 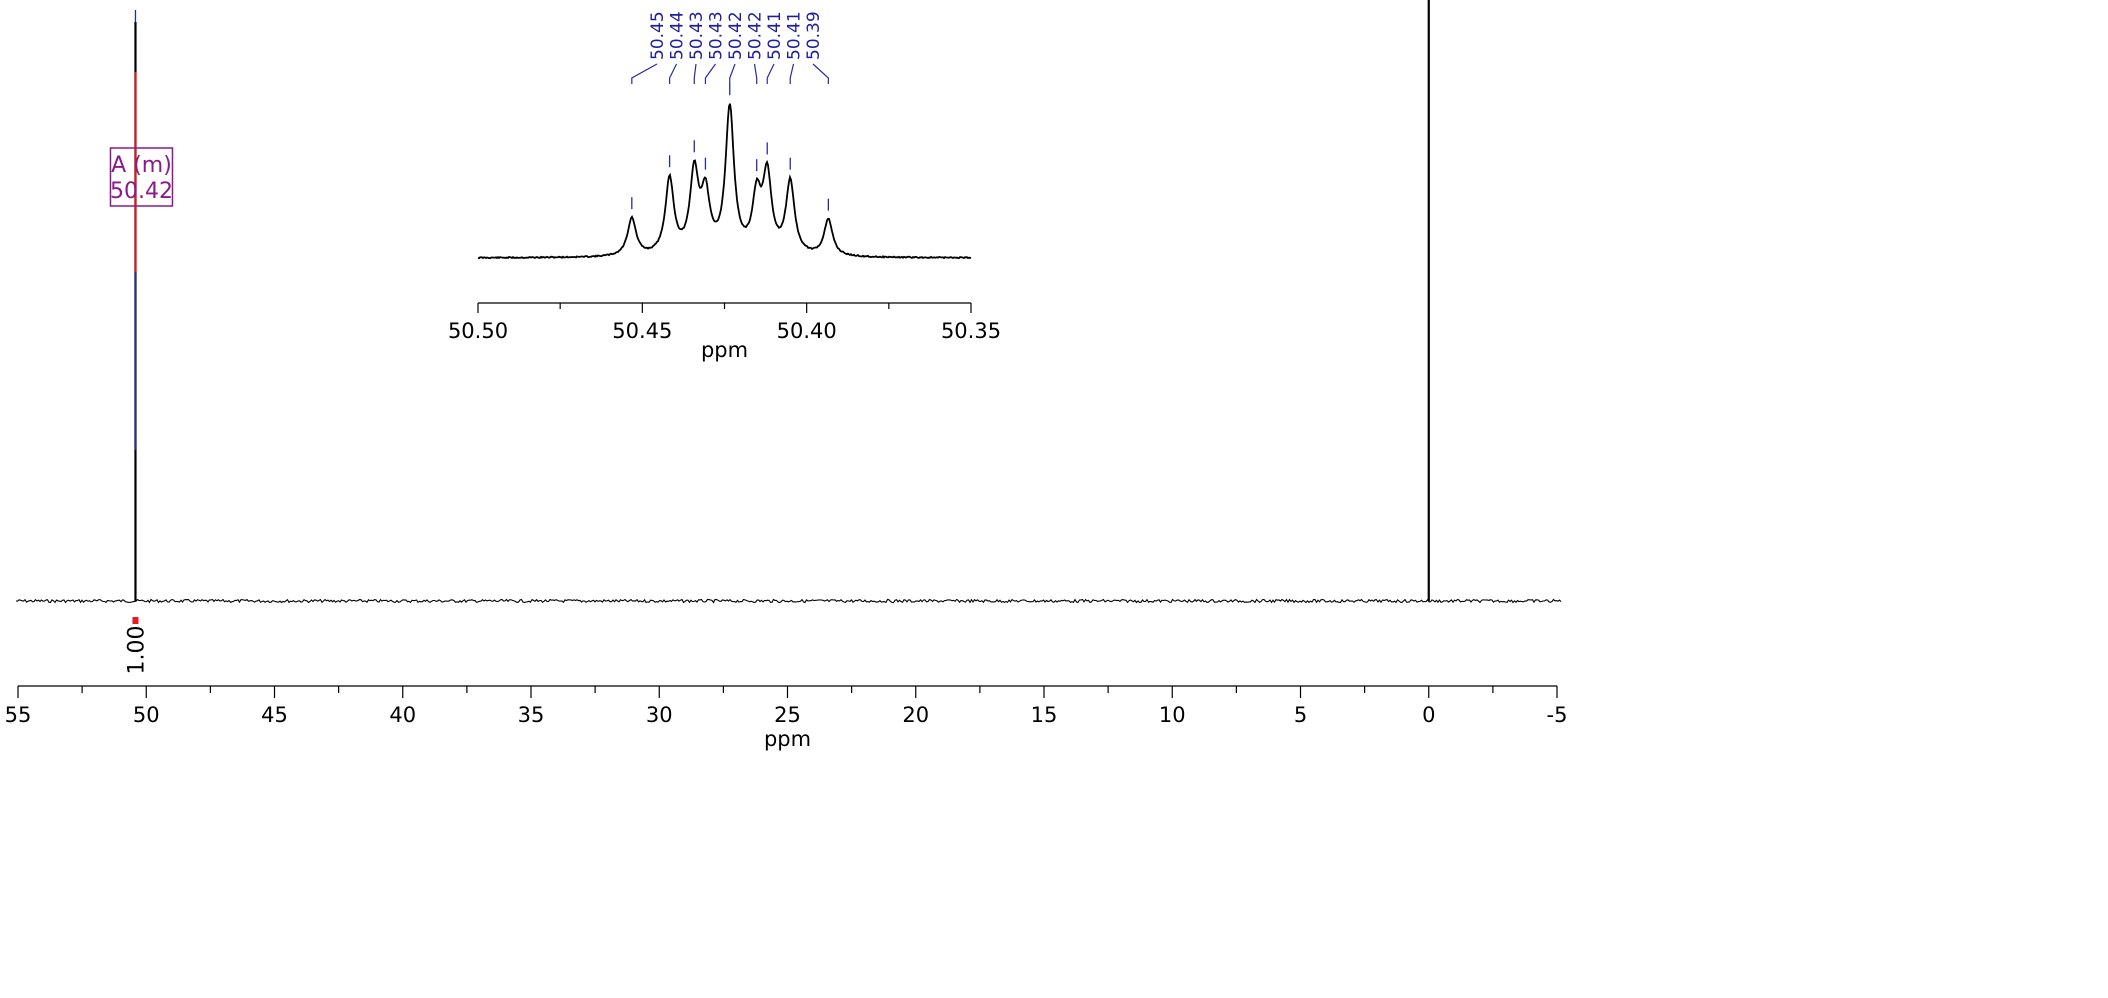 I want to click on main-tick-label: 15, so click(x=1044, y=715).